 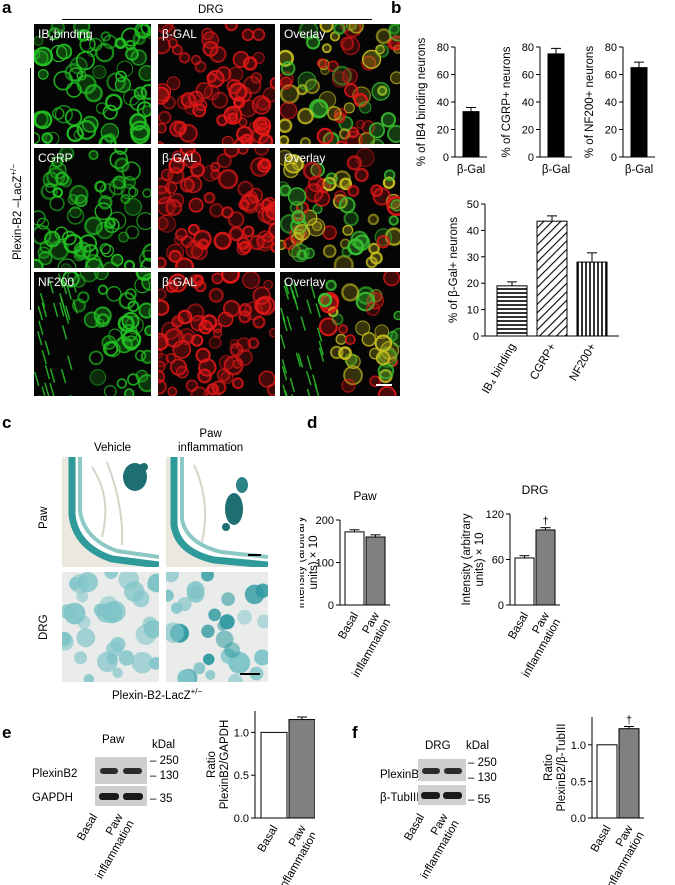 I want to click on panel-c-letter: c, so click(x=7, y=422).